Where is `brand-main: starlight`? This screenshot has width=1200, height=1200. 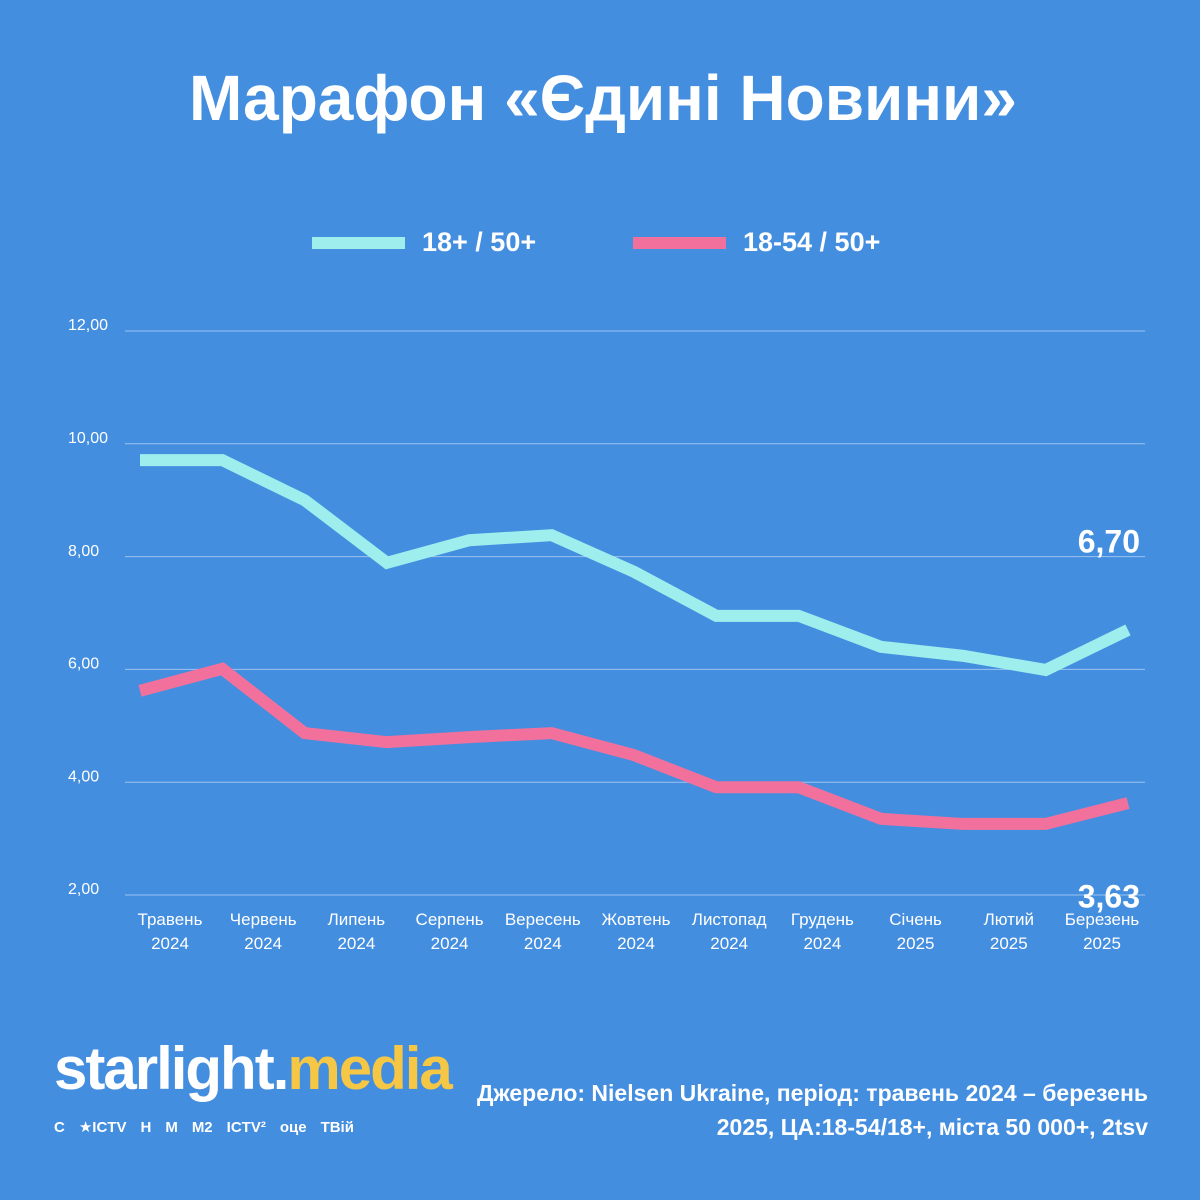
brand-main: starlight is located at coordinates (164, 1068).